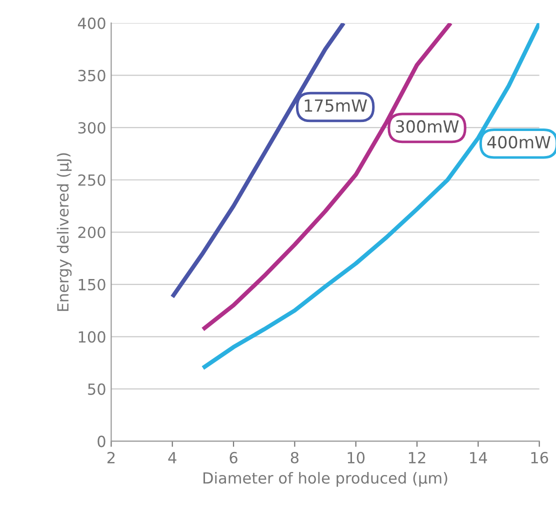 This screenshot has height=513, width=556. Describe the element at coordinates (539, 458) in the screenshot. I see `x-tick-label: 16` at that location.